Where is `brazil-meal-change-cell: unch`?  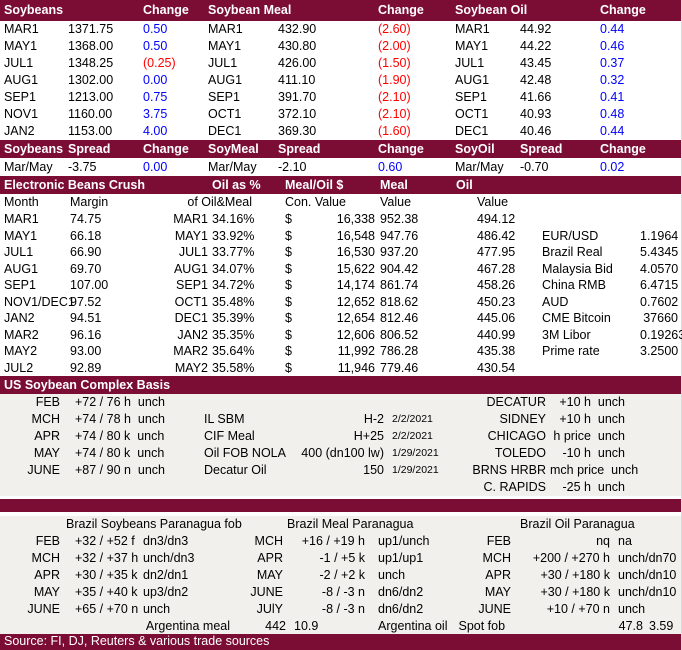 brazil-meal-change-cell: unch is located at coordinates (392, 575).